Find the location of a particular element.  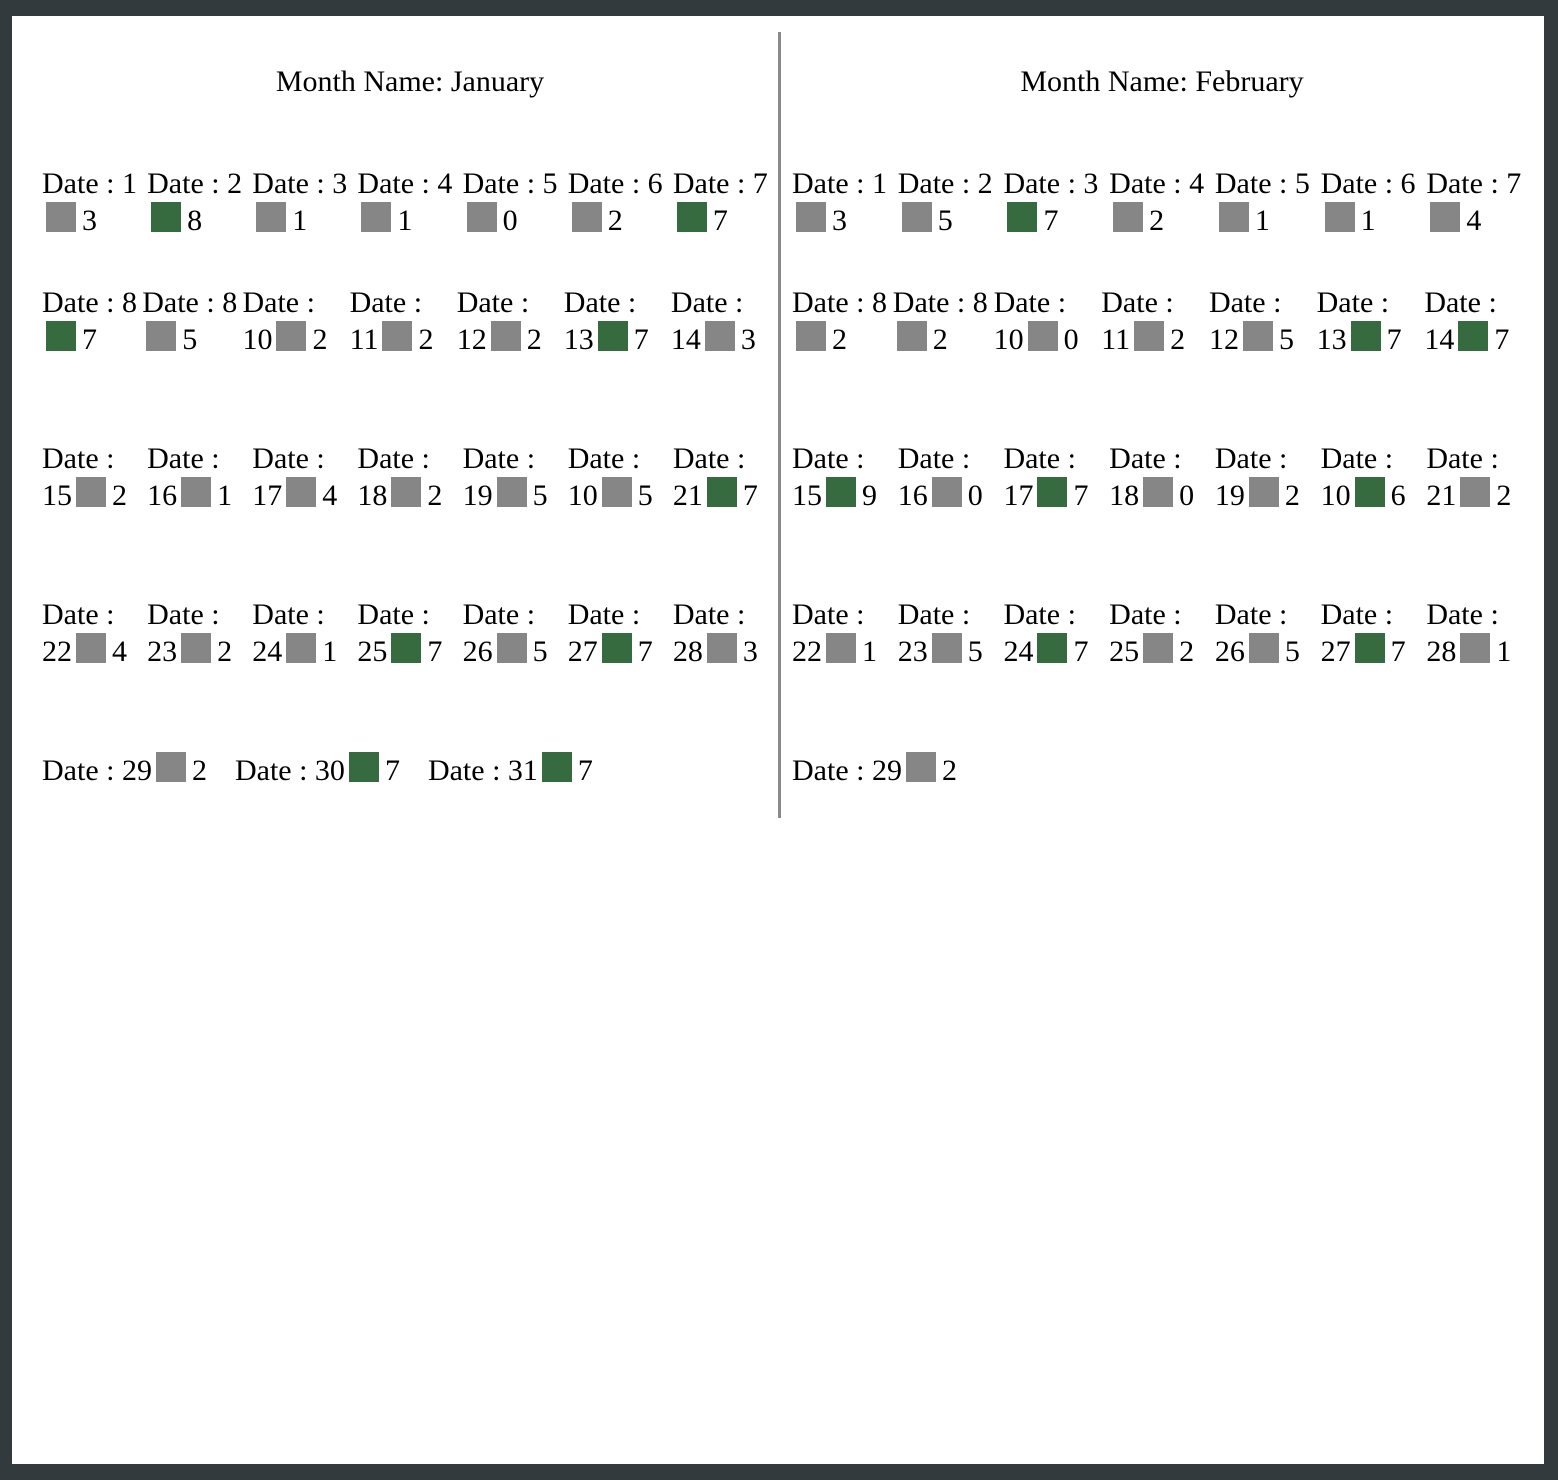

day-cell: Date : 24 7 is located at coordinates (1056, 633).